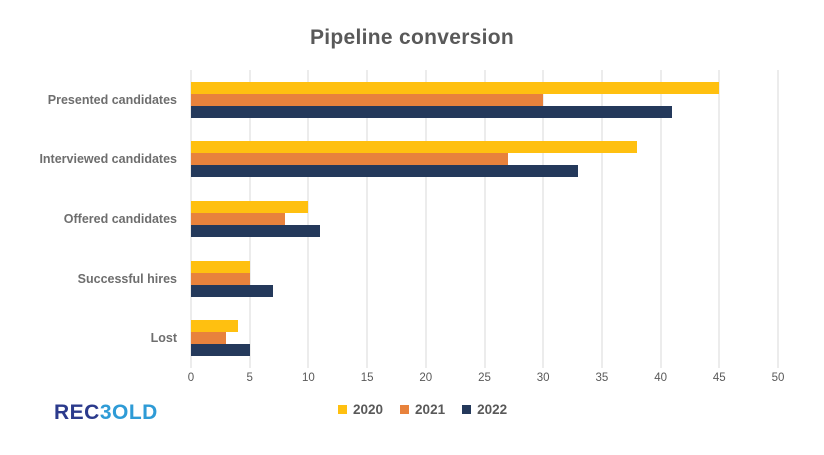 The height and width of the screenshot is (455, 824). What do you see at coordinates (430, 409) in the screenshot?
I see `legend-label-2021: 2021` at bounding box center [430, 409].